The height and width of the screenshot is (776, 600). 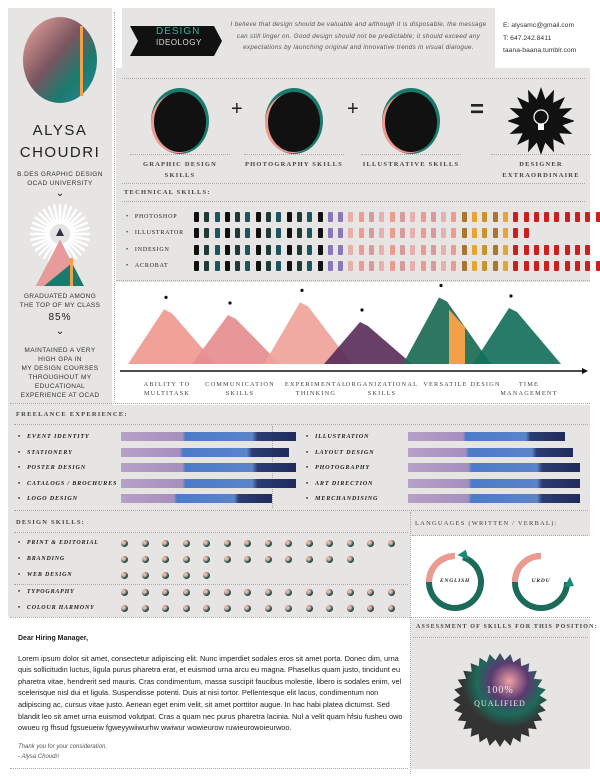 I want to click on design-skill-name: PRINT & EDITORIAL, so click(x=58, y=543).